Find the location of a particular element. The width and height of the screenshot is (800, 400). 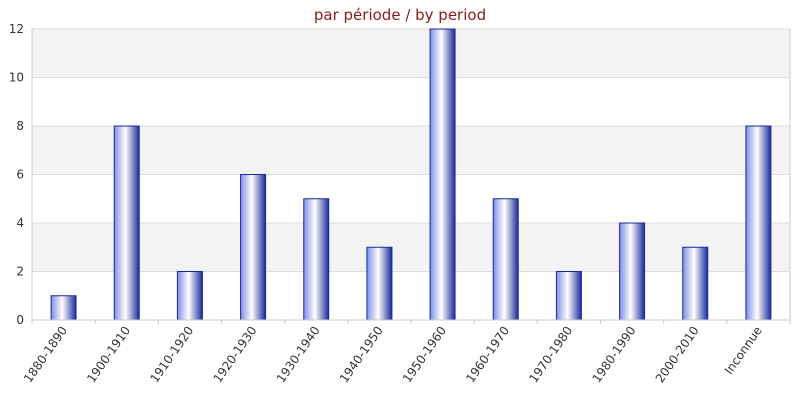

x-tick-label: Inconnue is located at coordinates (743, 350).